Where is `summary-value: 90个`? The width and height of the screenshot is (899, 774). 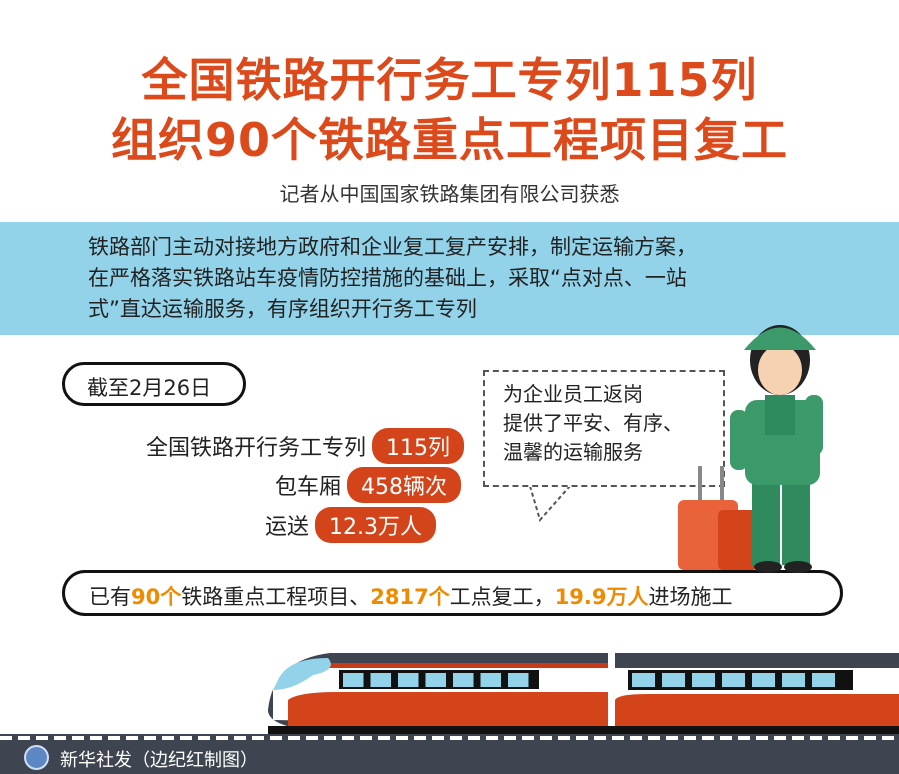
summary-value: 90个 is located at coordinates (156, 597).